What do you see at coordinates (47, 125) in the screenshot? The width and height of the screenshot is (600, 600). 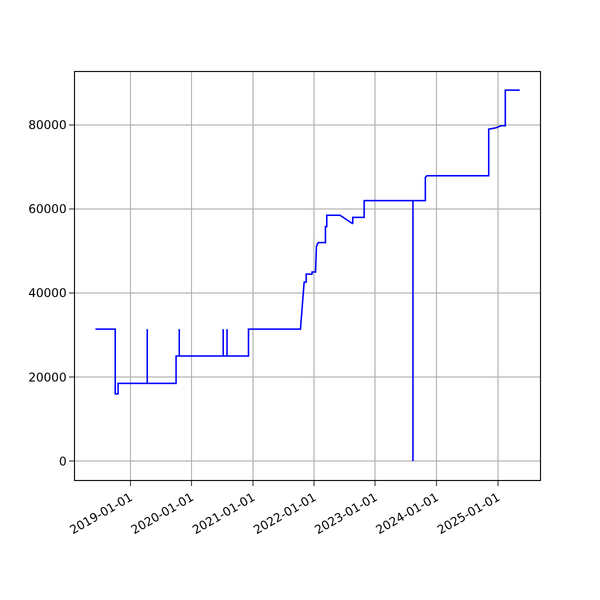 I see `y-tick-label: 80000` at bounding box center [47, 125].